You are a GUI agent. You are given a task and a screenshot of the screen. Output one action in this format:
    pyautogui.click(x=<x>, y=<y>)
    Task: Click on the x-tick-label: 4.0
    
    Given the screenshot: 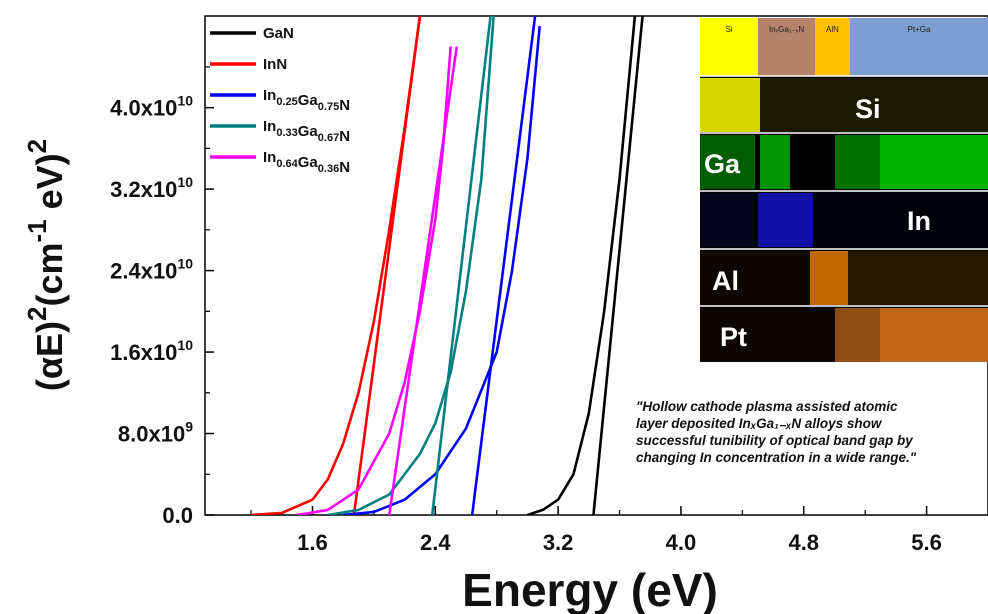 What is the action you would take?
    pyautogui.click(x=681, y=542)
    